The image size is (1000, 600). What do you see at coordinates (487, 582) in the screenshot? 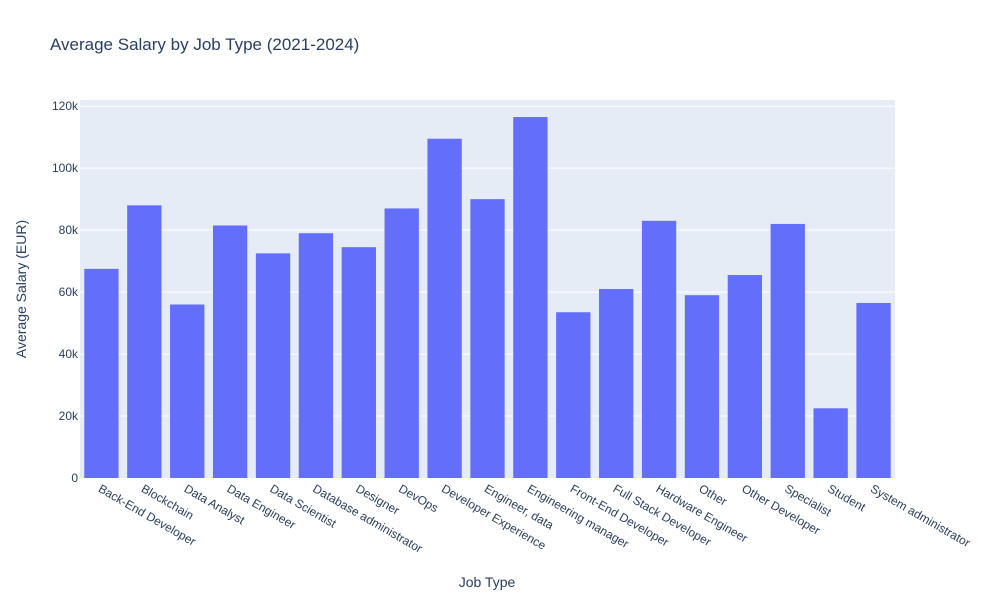
I see `x-axis-title: Job Type` at bounding box center [487, 582].